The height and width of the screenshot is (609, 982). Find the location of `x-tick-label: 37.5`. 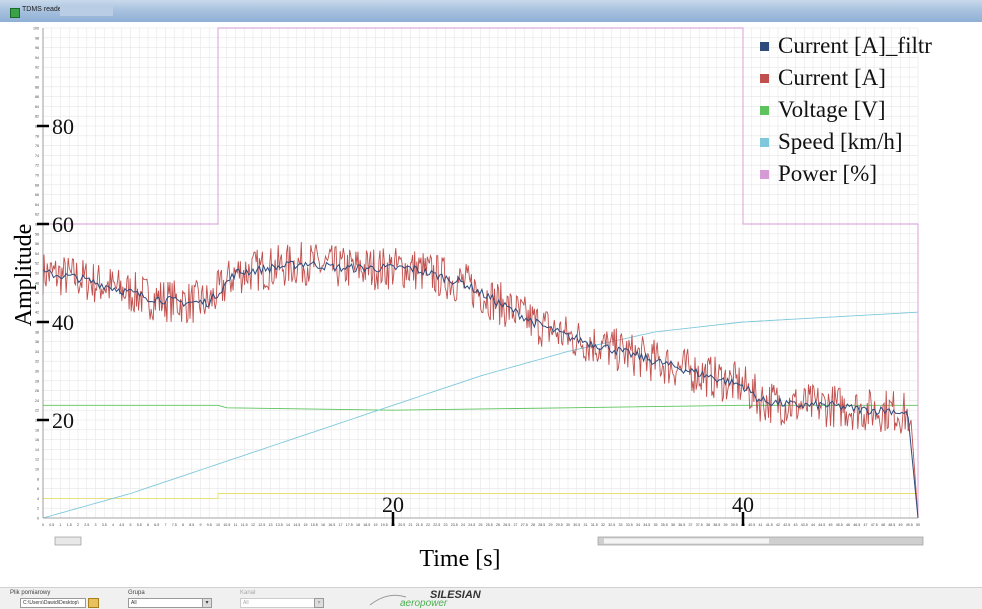

x-tick-label: 37.5 is located at coordinates (699, 525).